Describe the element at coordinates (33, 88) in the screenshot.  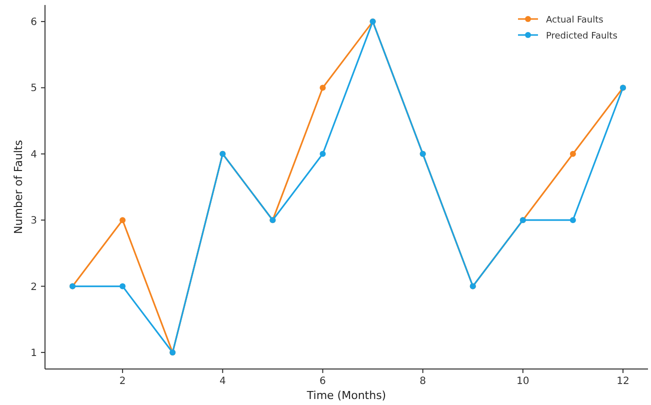
I see `y-tick-label: 5` at that location.